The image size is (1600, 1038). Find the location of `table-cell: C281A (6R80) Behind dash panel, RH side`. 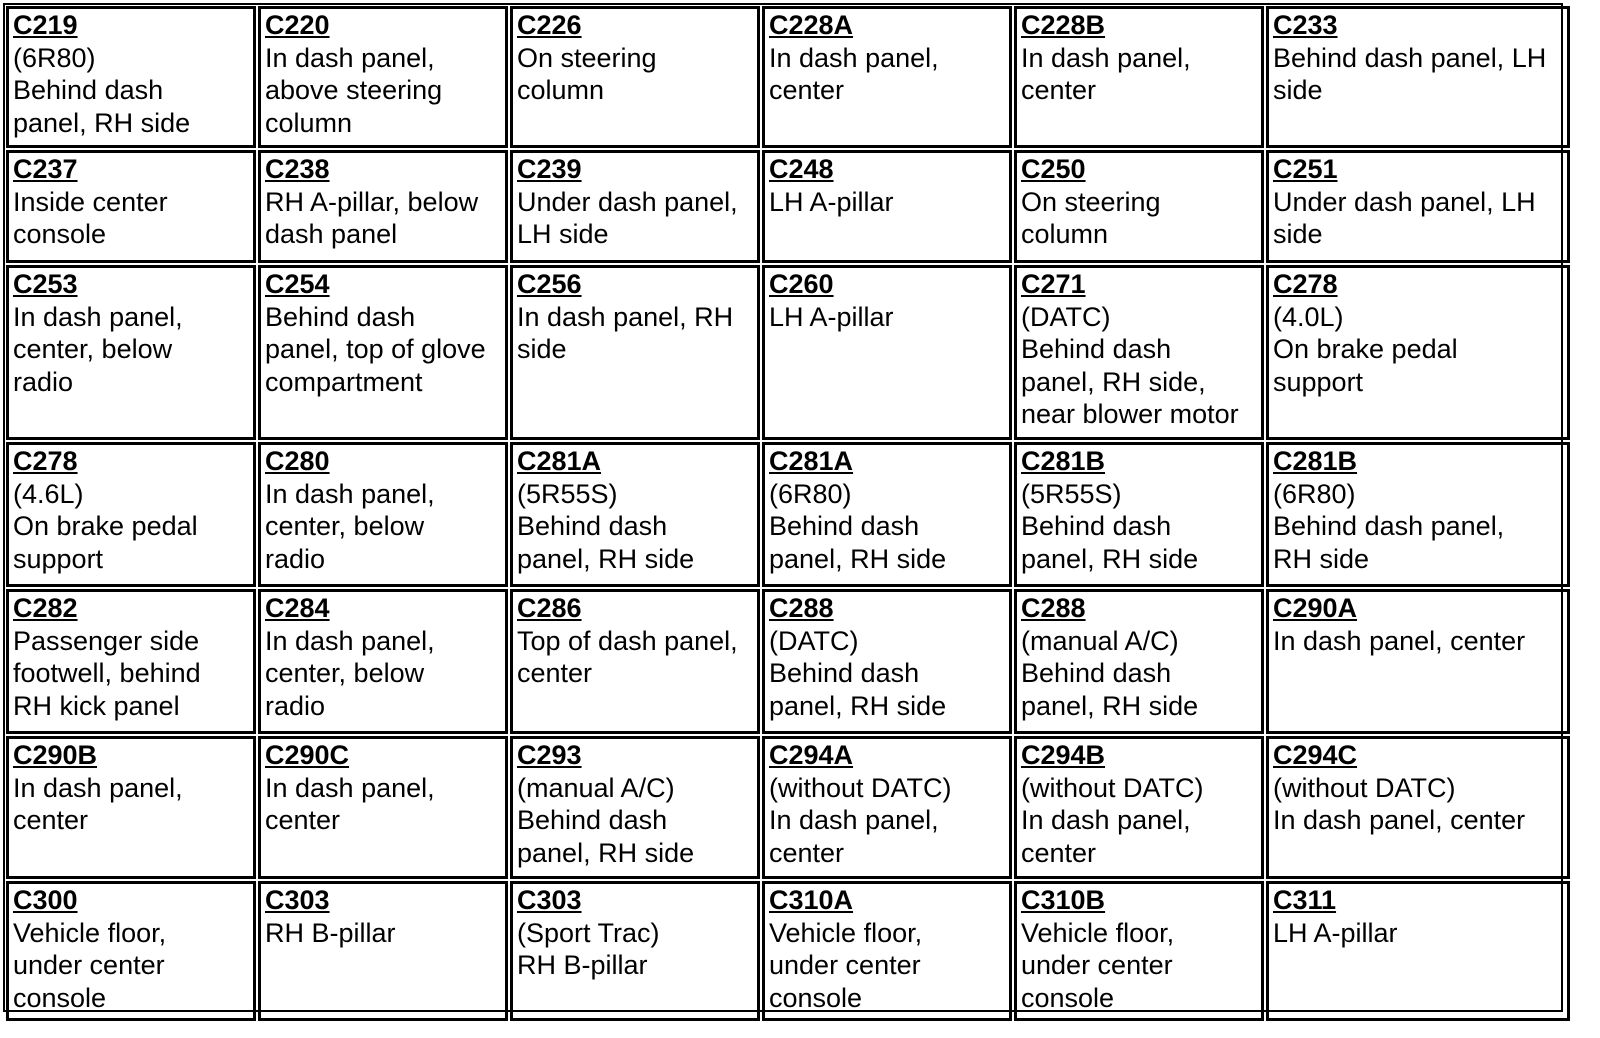

table-cell: C281A (6R80) Behind dash panel, RH side is located at coordinates (887, 514).